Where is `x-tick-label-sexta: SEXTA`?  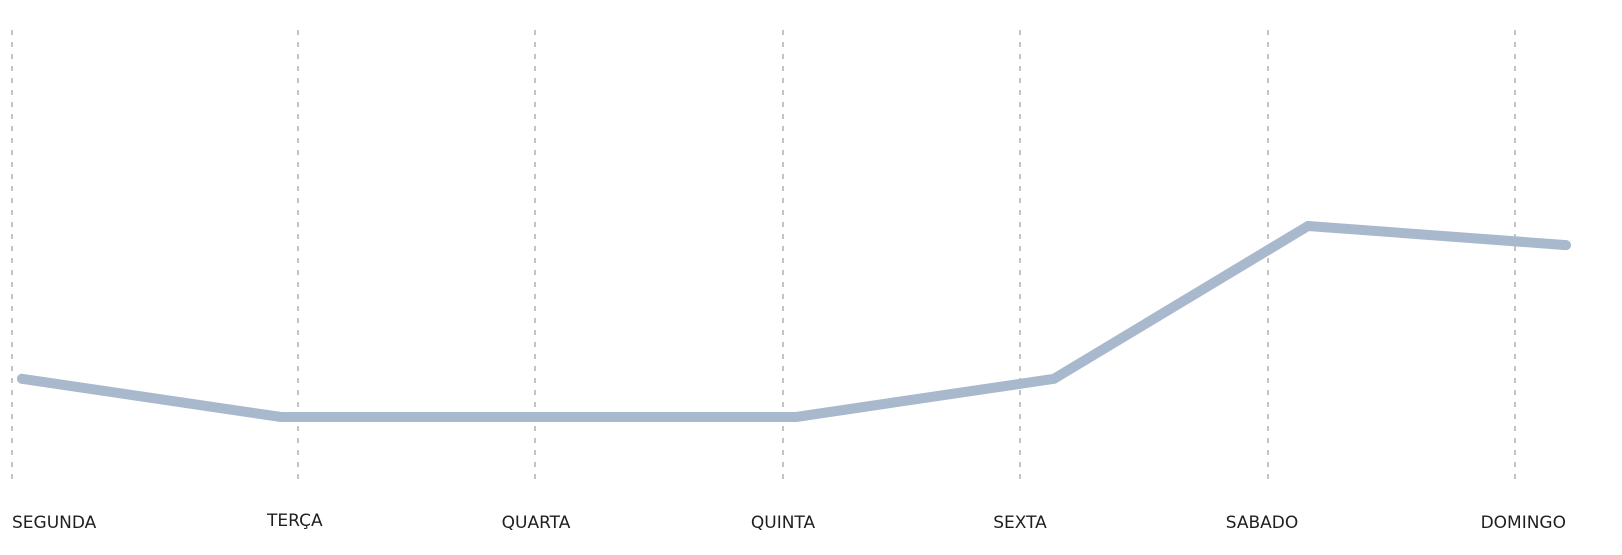 x-tick-label-sexta: SEXTA is located at coordinates (1020, 523).